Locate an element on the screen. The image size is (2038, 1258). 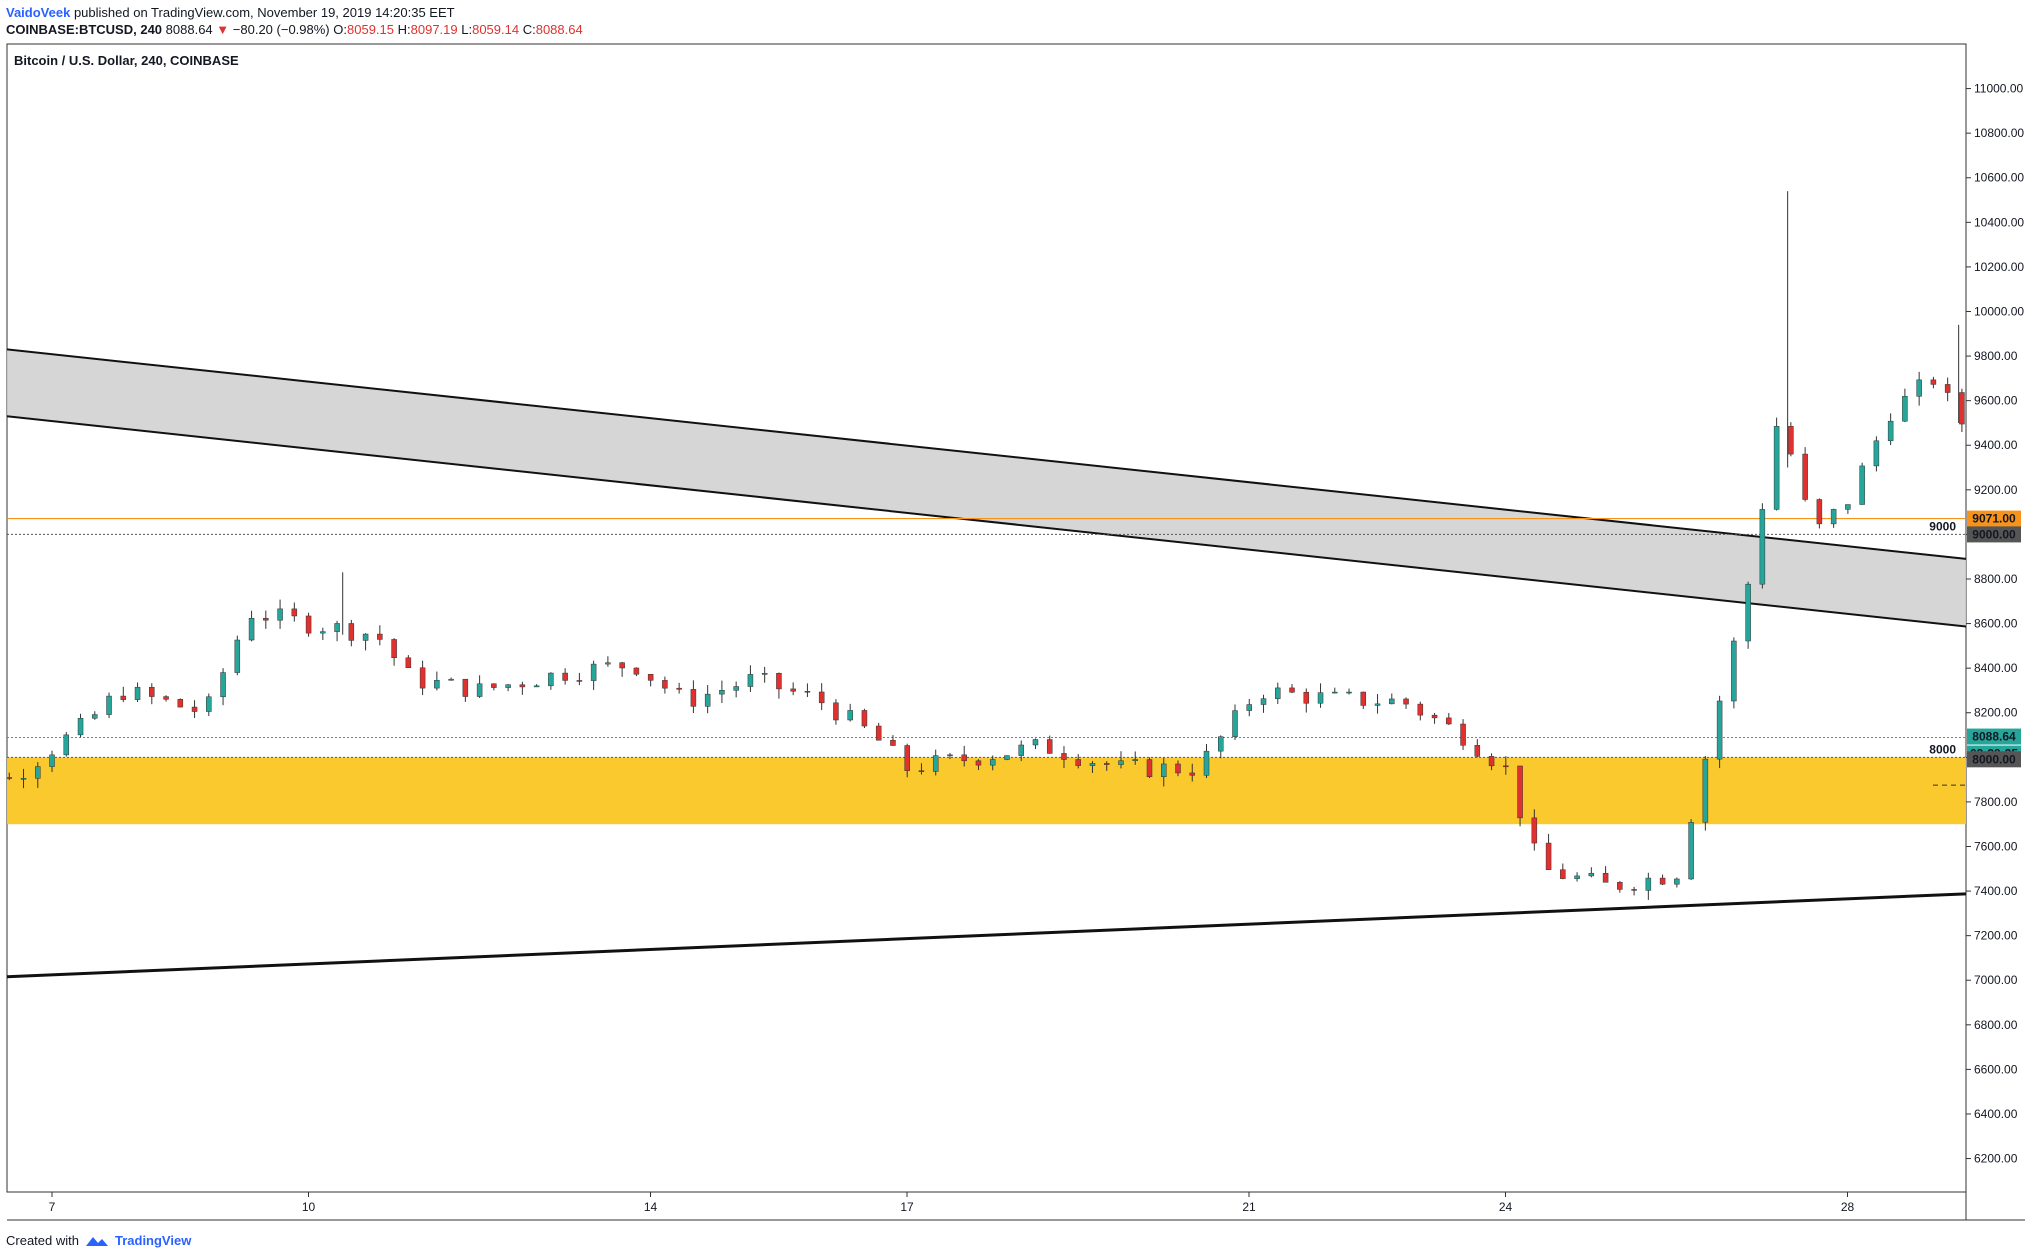
footer: Created with TradingView is located at coordinates (98, 1240).